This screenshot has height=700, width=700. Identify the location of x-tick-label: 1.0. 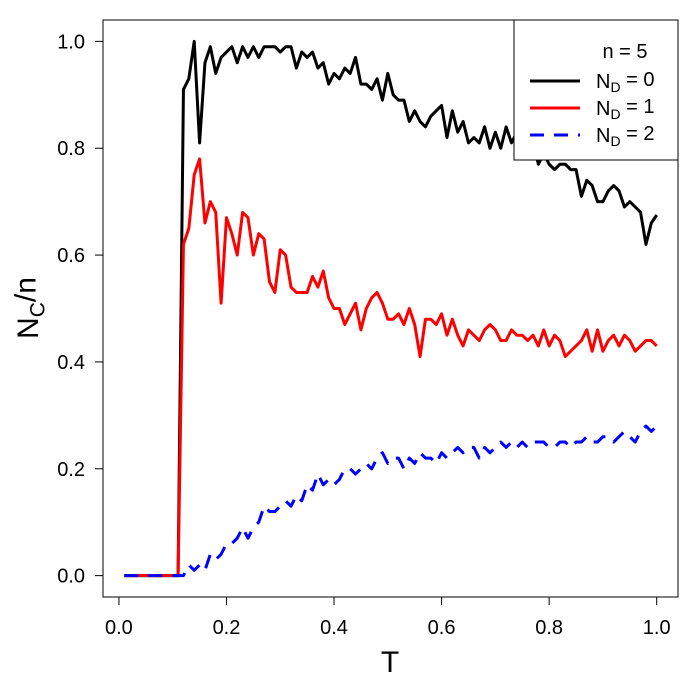
(657, 628).